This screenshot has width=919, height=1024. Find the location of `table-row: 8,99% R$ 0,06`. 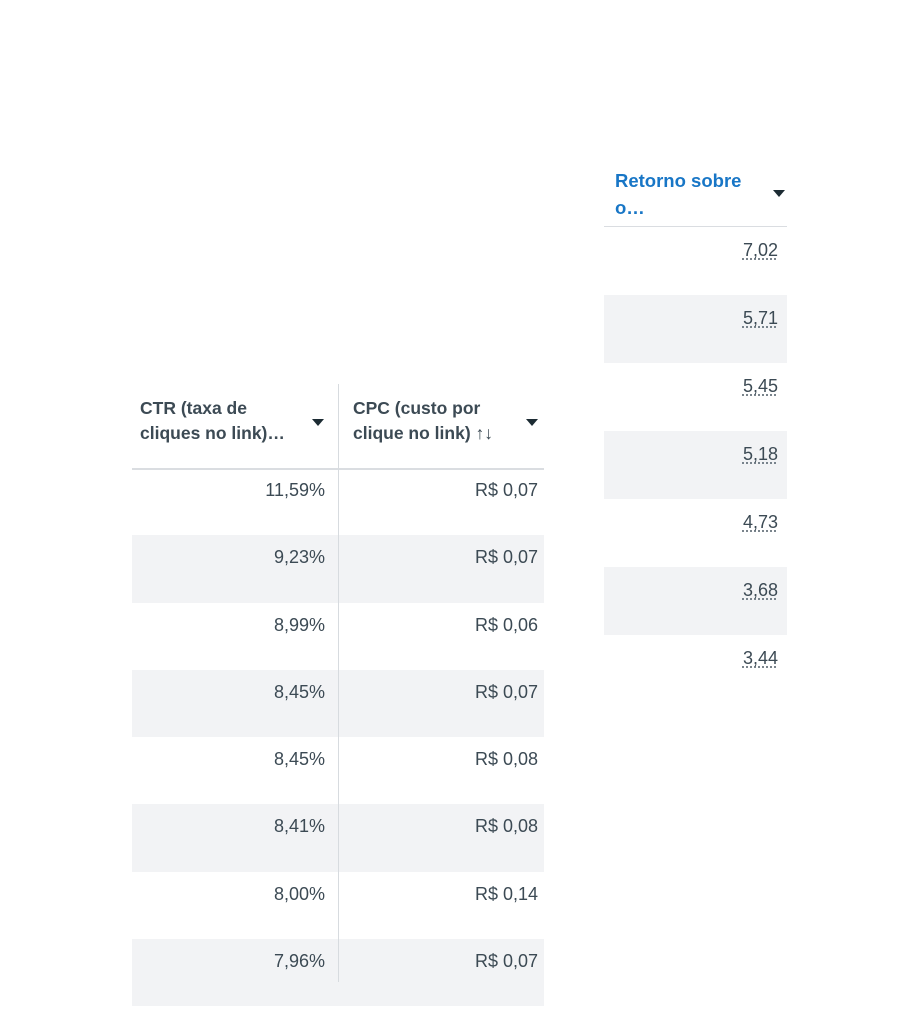

table-row: 8,99% R$ 0,06 is located at coordinates (338, 636).